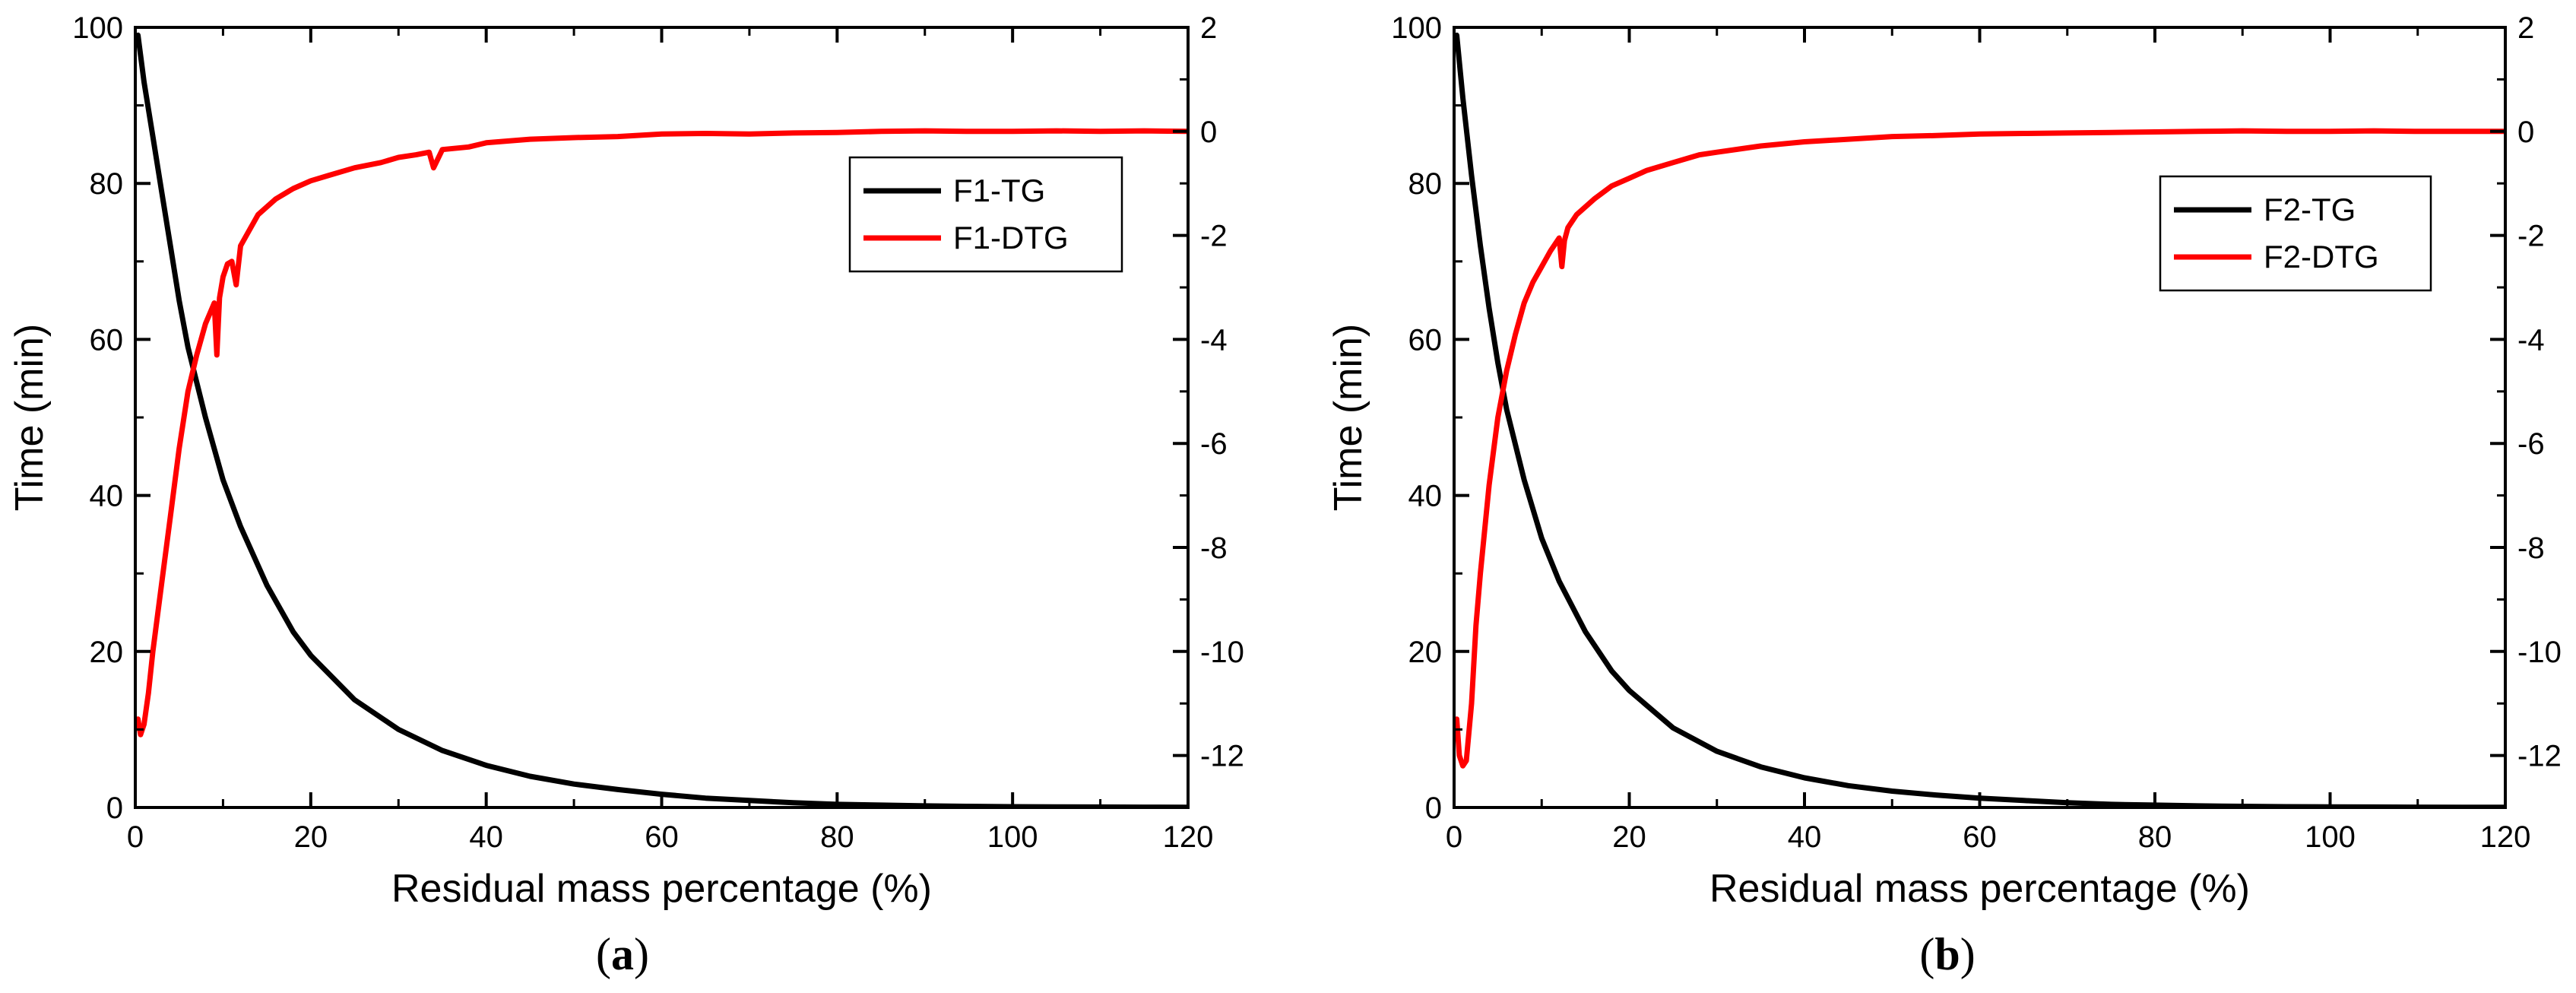 The height and width of the screenshot is (993, 2576). What do you see at coordinates (1011, 238) in the screenshot?
I see `legend-label: F1-DTG` at bounding box center [1011, 238].